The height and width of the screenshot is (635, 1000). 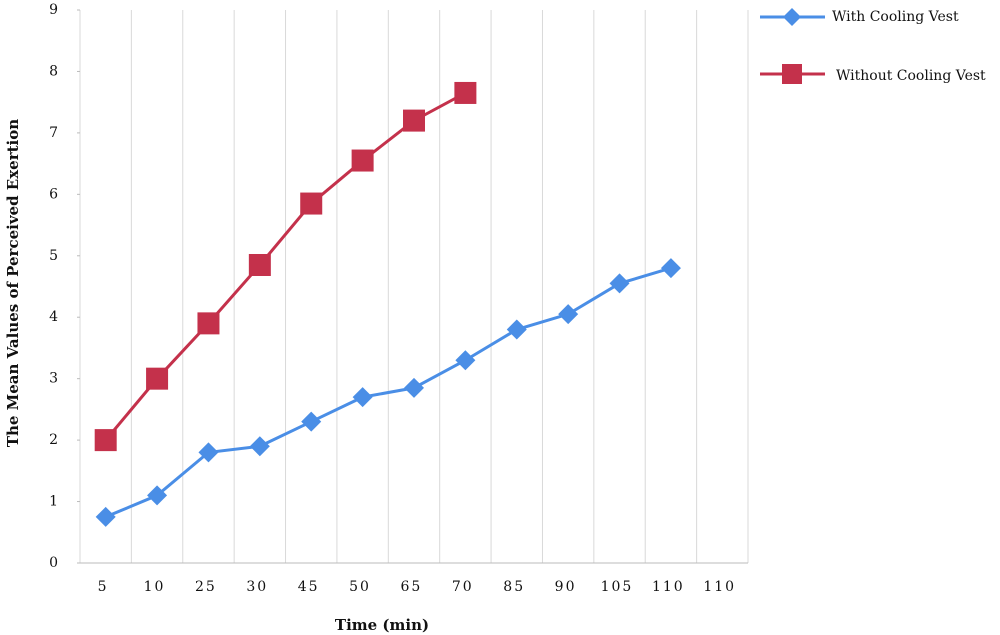 I want to click on y-tick-label: 5, so click(x=53, y=256).